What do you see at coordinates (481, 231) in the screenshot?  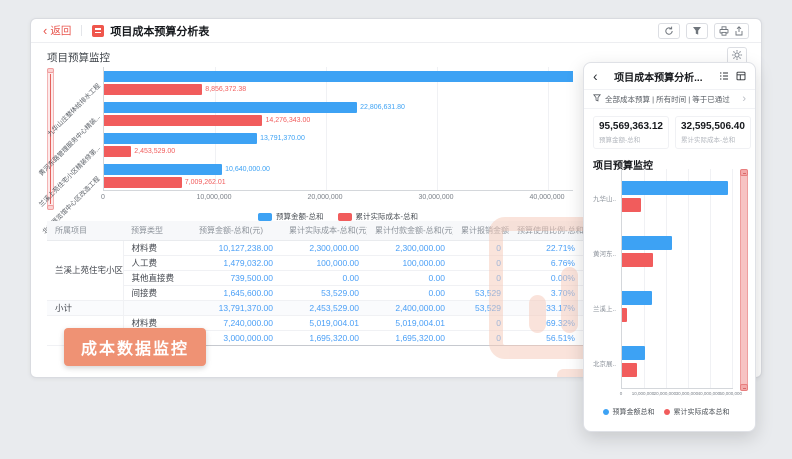 I see `column-header: 累计报销金额-总和(元)` at bounding box center [481, 231].